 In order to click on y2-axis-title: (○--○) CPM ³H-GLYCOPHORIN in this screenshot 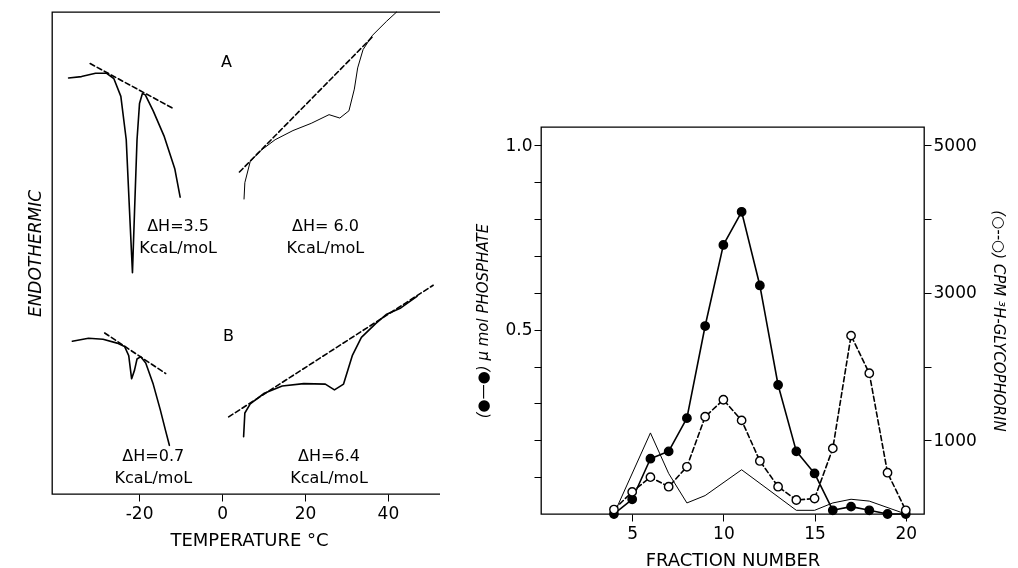, I will do `click(998, 321)`.